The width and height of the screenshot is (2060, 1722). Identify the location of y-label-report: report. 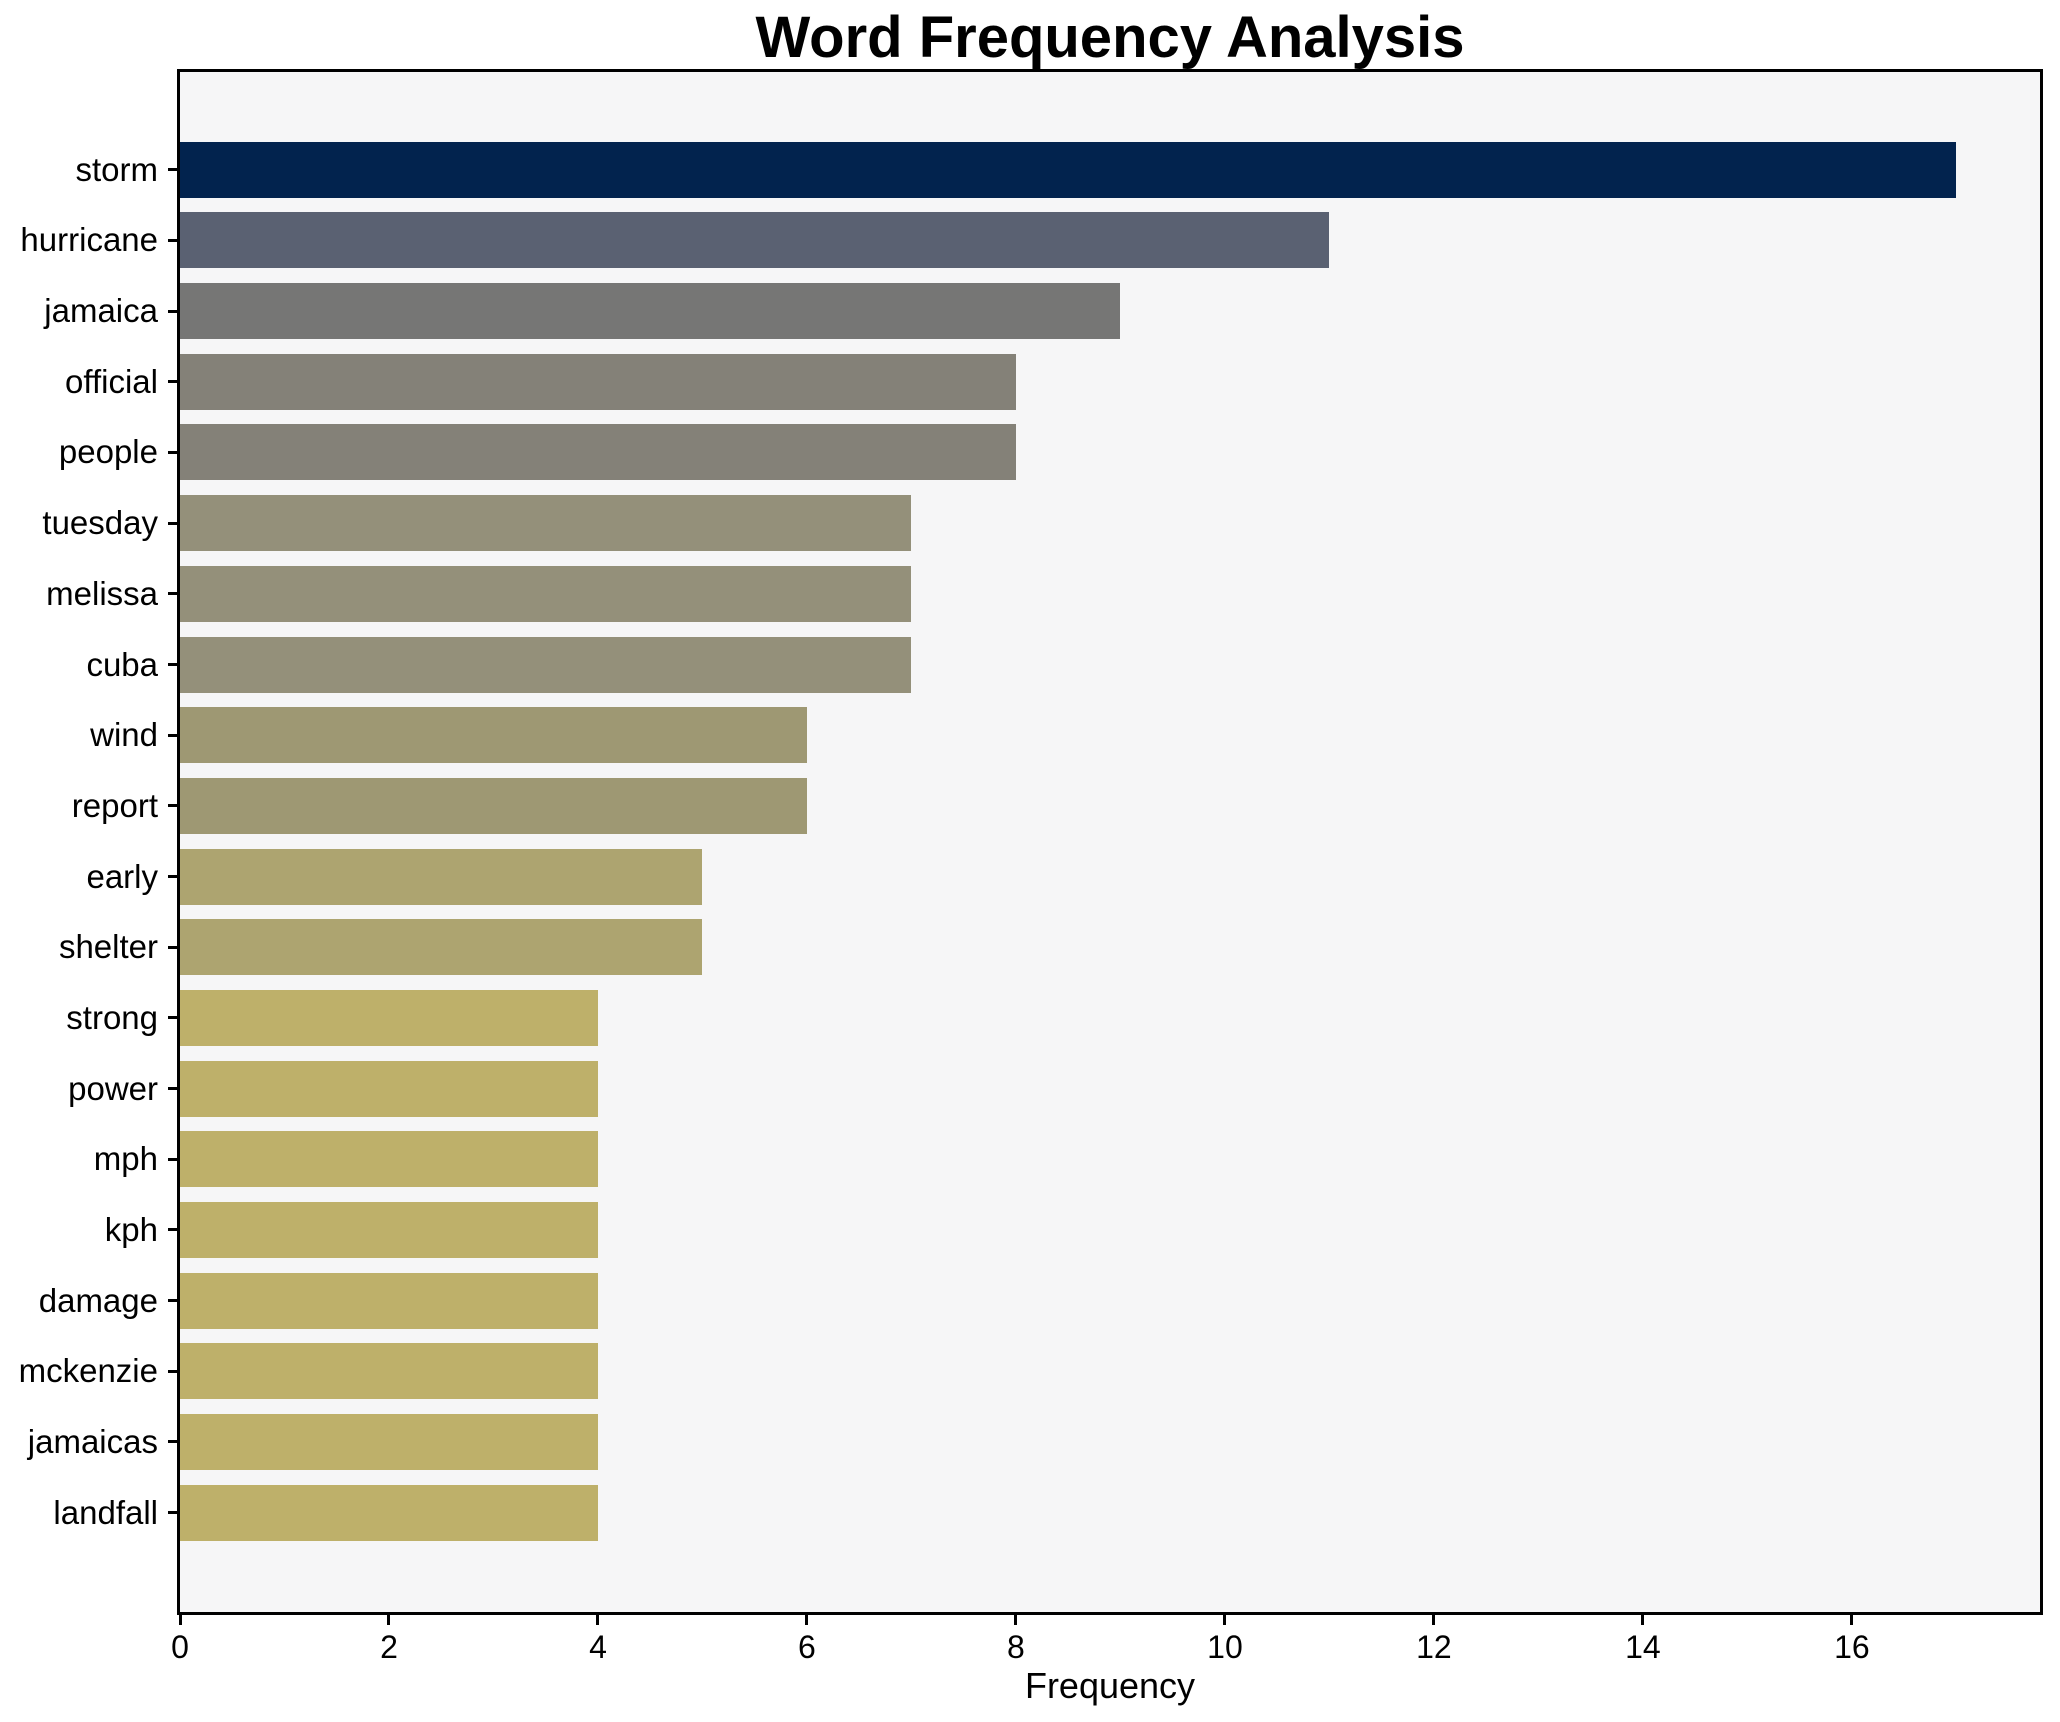
(114, 805).